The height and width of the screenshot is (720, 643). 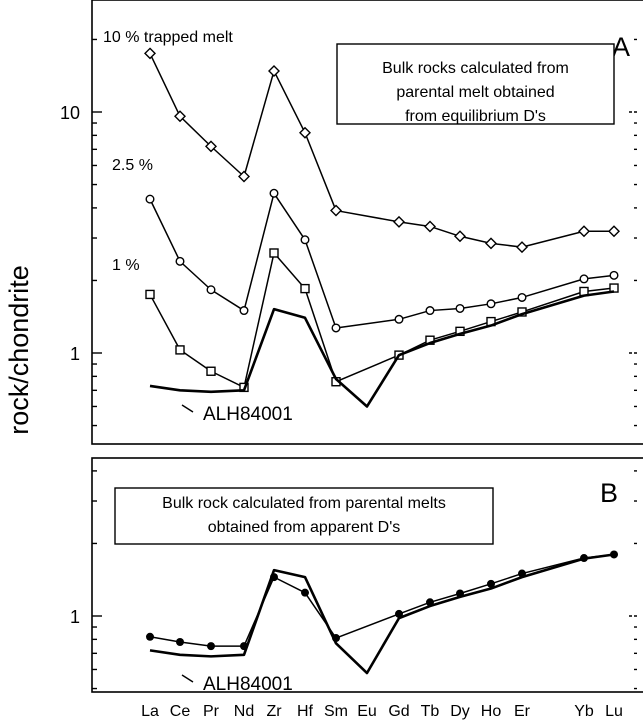 I want to click on panel-label: B, so click(x=609, y=493).